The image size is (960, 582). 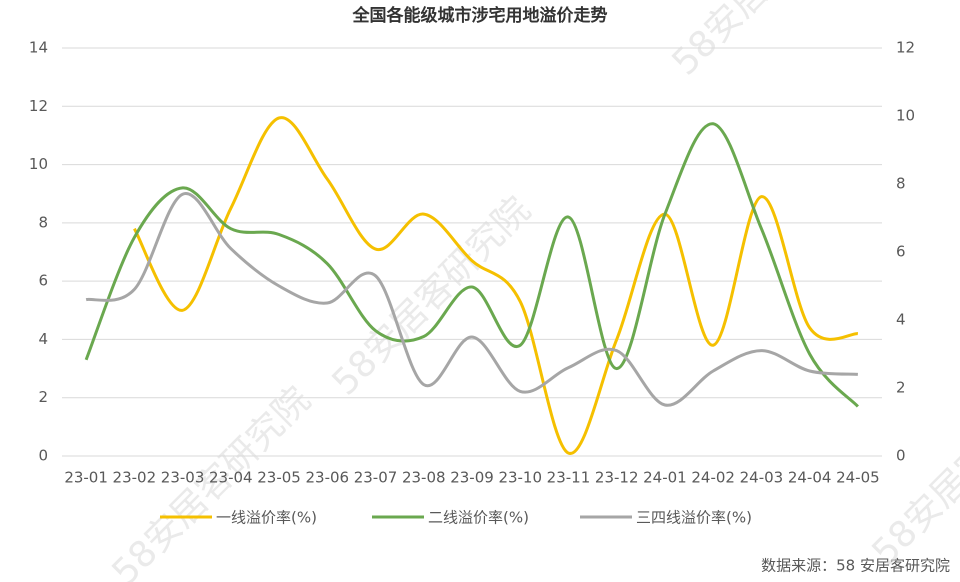 I want to click on y2-tick-label: 6, so click(x=901, y=252).